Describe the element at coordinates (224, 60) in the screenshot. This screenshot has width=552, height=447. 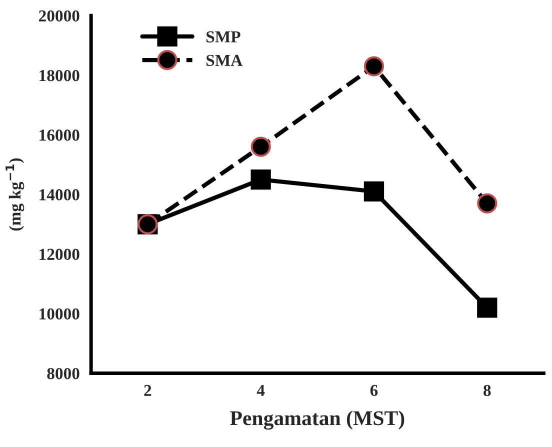
I see `legend-label: SMA` at that location.